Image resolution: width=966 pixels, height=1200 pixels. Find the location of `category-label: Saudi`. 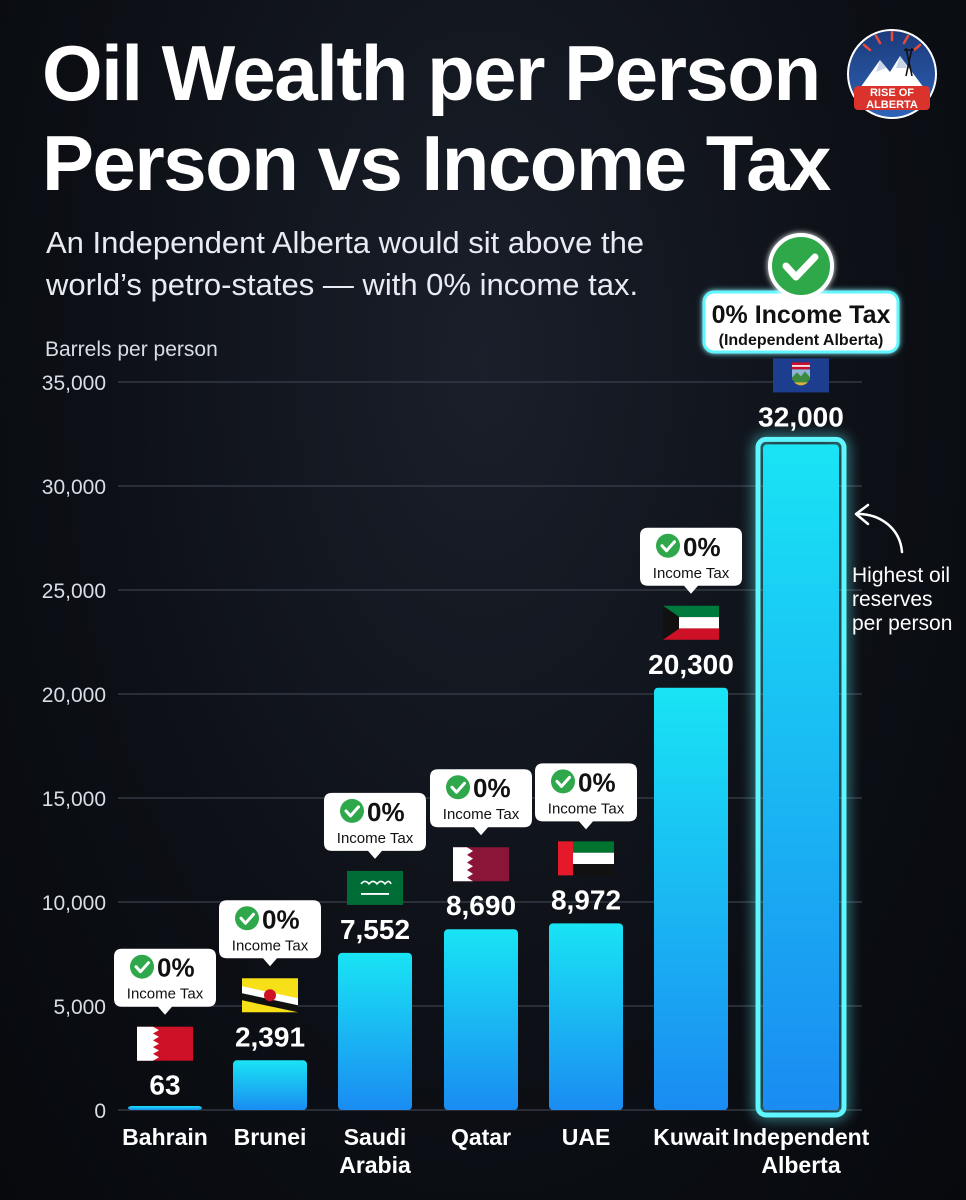

category-label: Saudi is located at coordinates (375, 1137).